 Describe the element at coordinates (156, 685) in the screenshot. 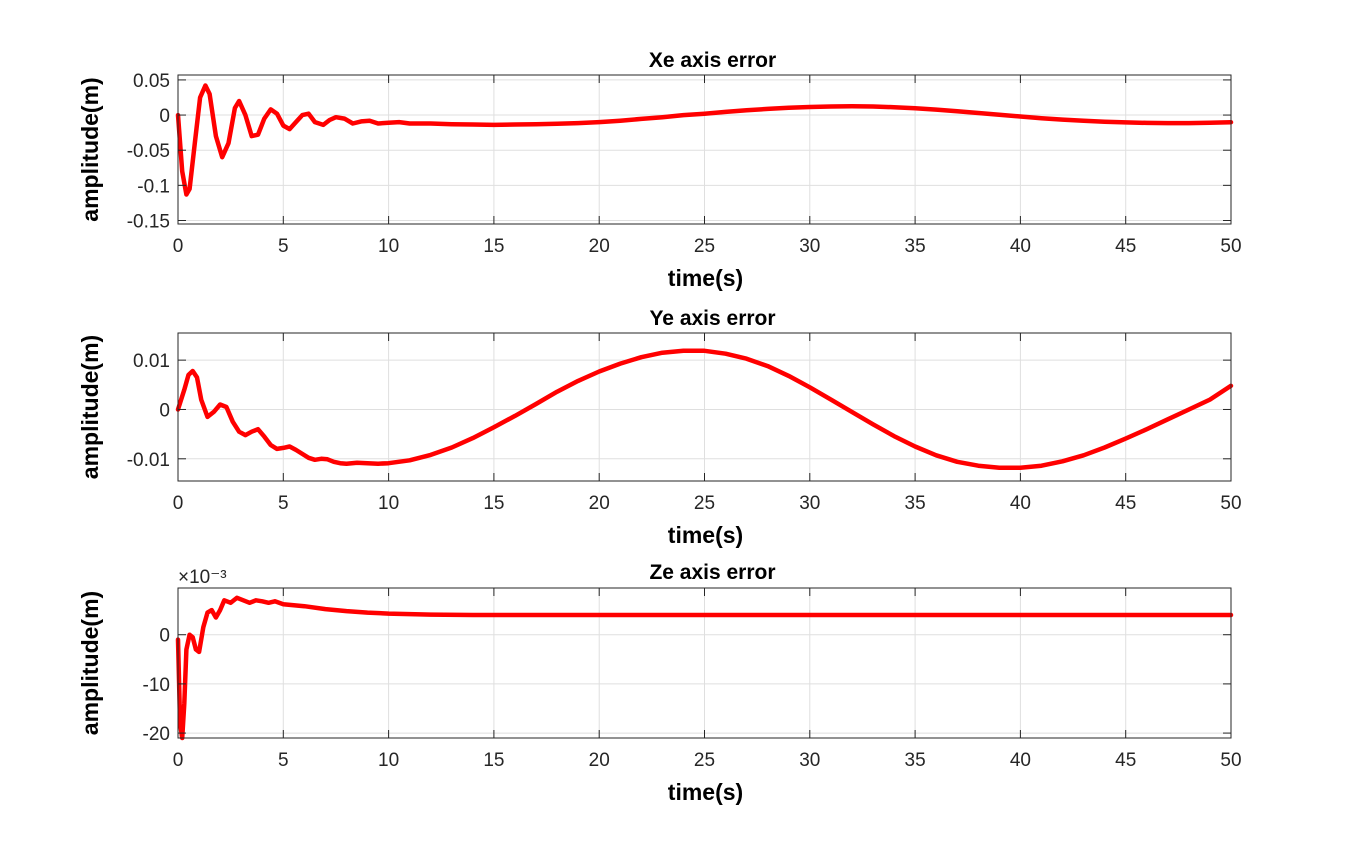

I see `y-tick-label: -10` at that location.